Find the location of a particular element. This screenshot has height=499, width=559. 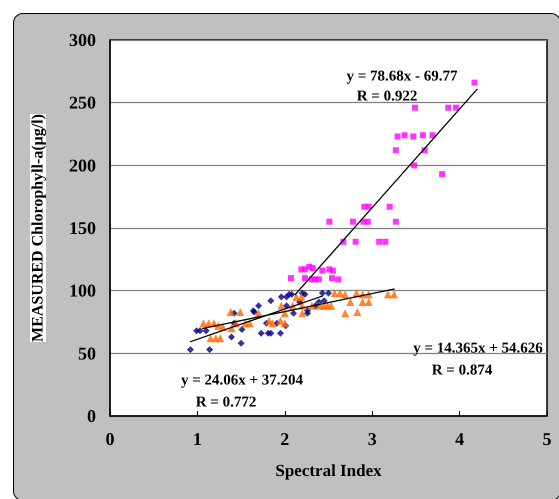

x-axis-title: Spectral Index is located at coordinates (328, 470).